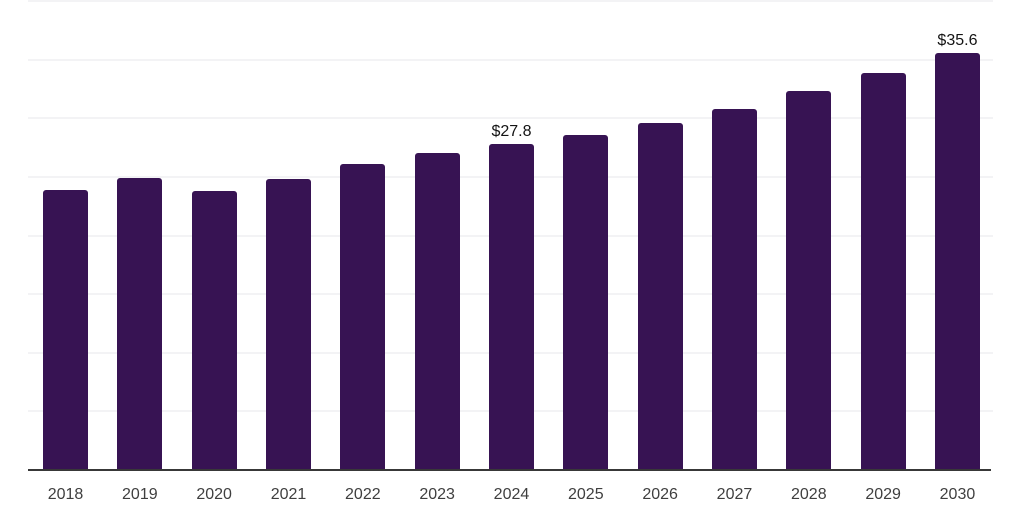 The image size is (1024, 512). Describe the element at coordinates (437, 311) in the screenshot. I see `bar-2023` at that location.